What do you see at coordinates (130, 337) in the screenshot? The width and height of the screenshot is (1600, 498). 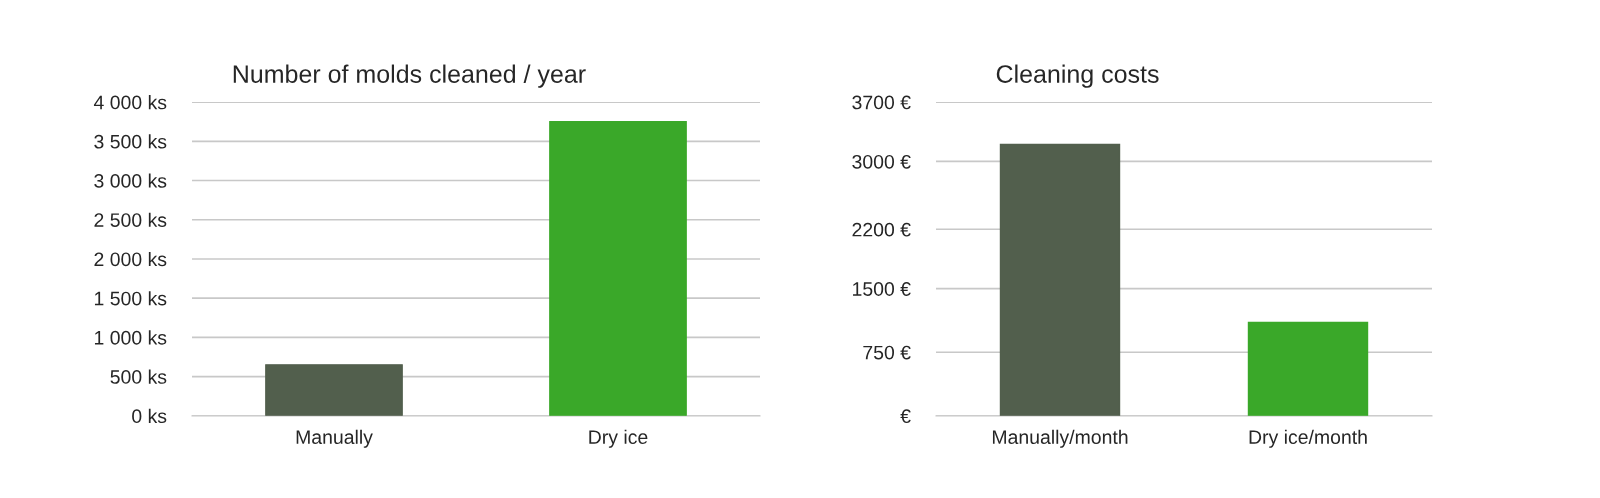 I see `y-tick-label: 1 000 ks` at bounding box center [130, 337].